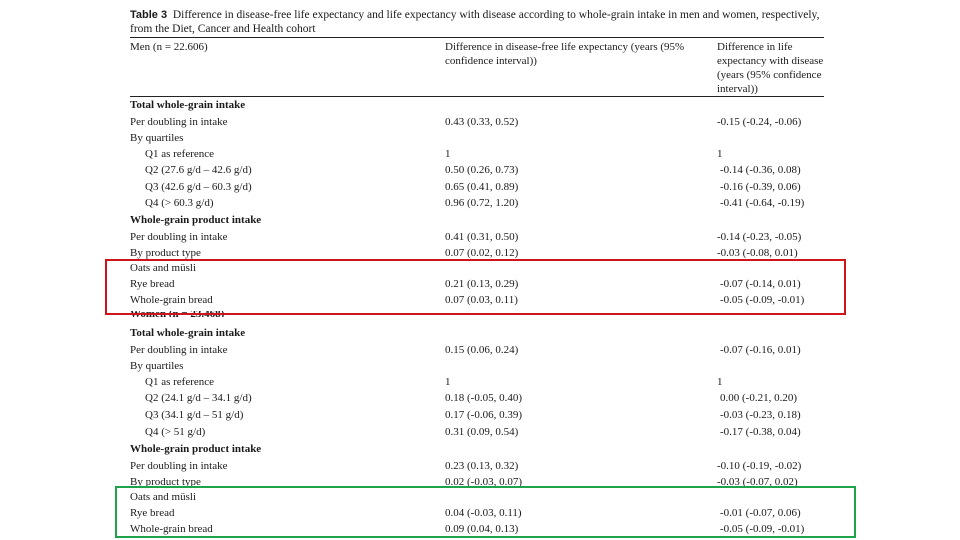 The height and width of the screenshot is (540, 960). I want to click on table-cell-b: -0.17 (-0.38, 0.04), so click(760, 432).